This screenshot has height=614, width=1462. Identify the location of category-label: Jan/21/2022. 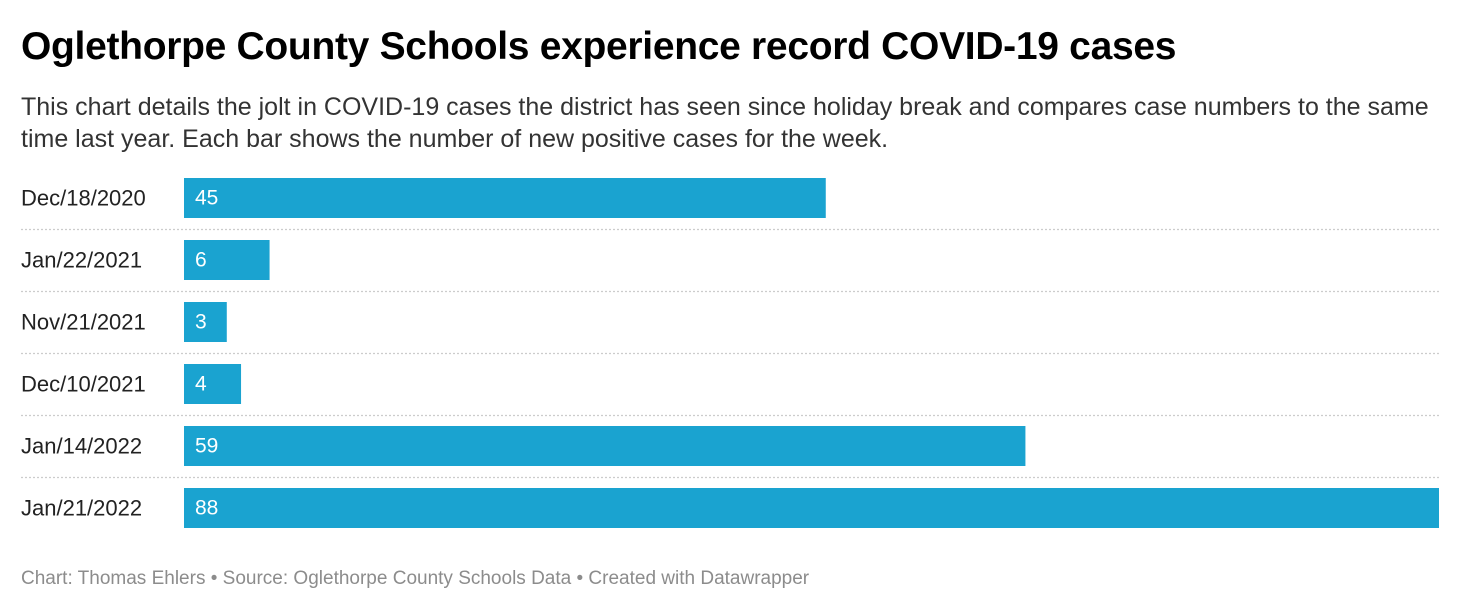
(81, 508).